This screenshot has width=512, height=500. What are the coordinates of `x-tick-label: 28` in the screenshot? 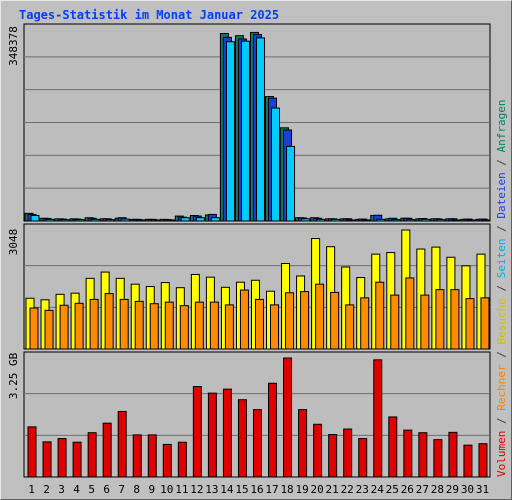 It's located at (437, 489).